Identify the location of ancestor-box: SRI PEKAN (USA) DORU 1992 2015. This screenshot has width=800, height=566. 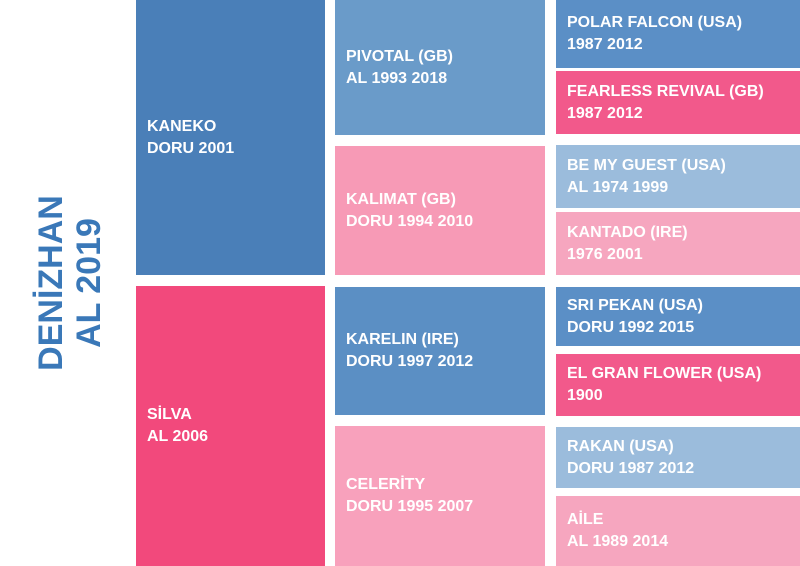
(678, 316).